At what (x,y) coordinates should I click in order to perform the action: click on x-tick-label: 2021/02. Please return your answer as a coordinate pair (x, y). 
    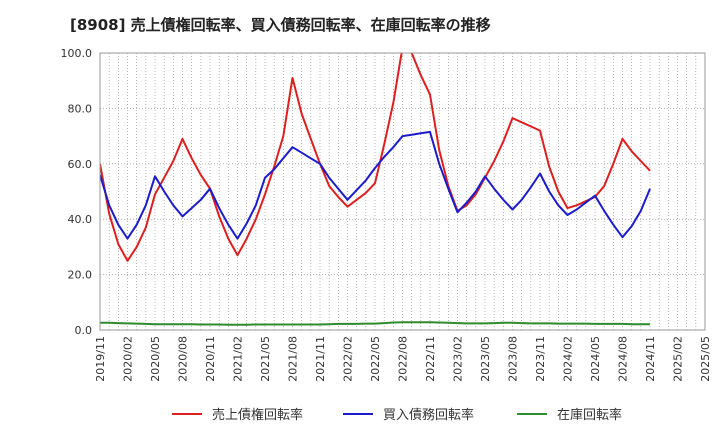
    Looking at the image, I should click on (238, 359).